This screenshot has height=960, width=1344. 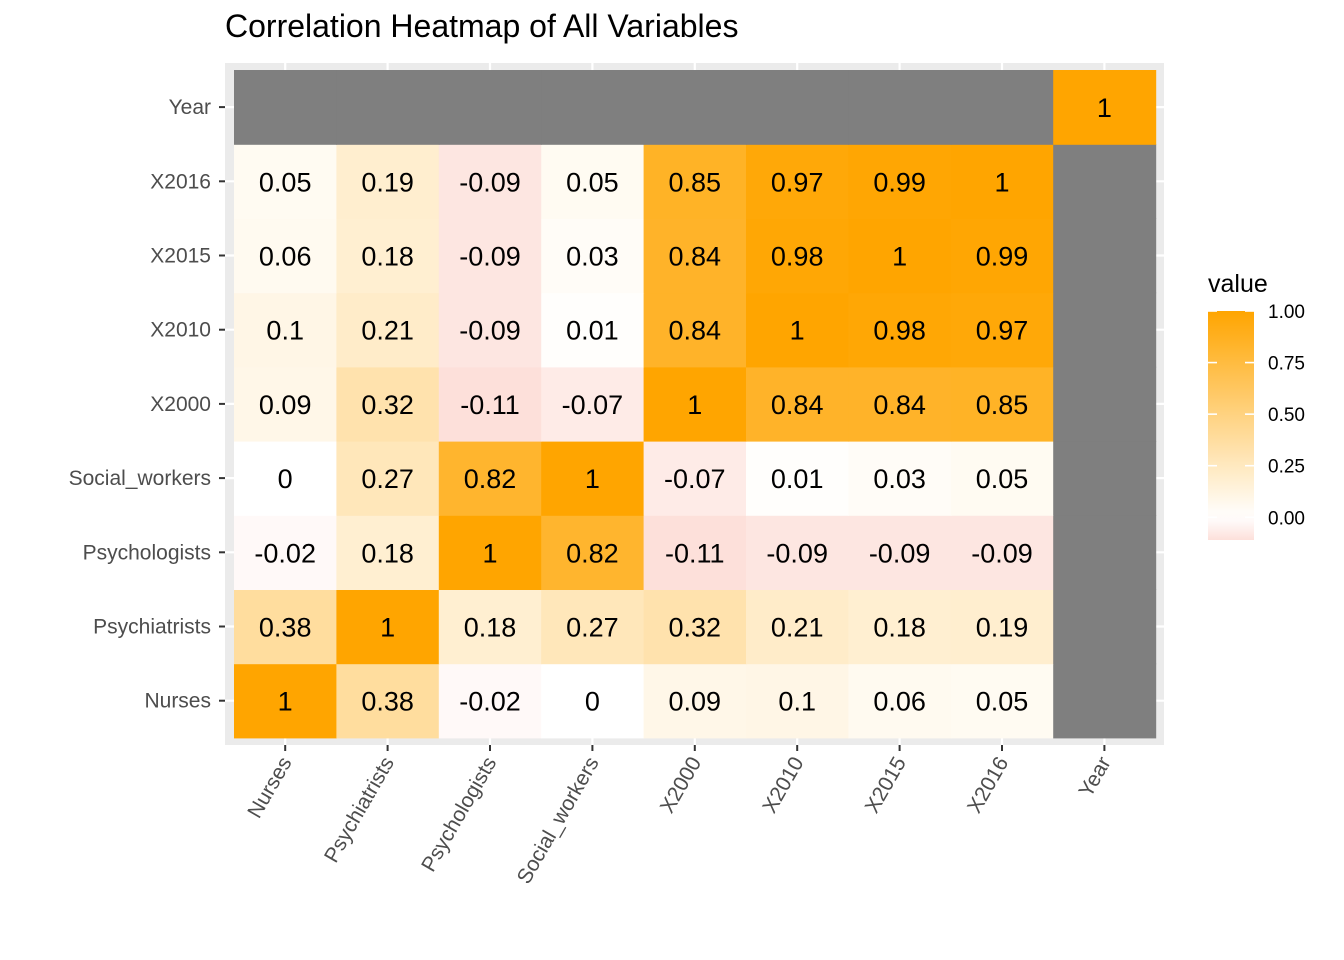 What do you see at coordinates (1286, 518) in the screenshot?
I see `legend-tick-label: 0.00` at bounding box center [1286, 518].